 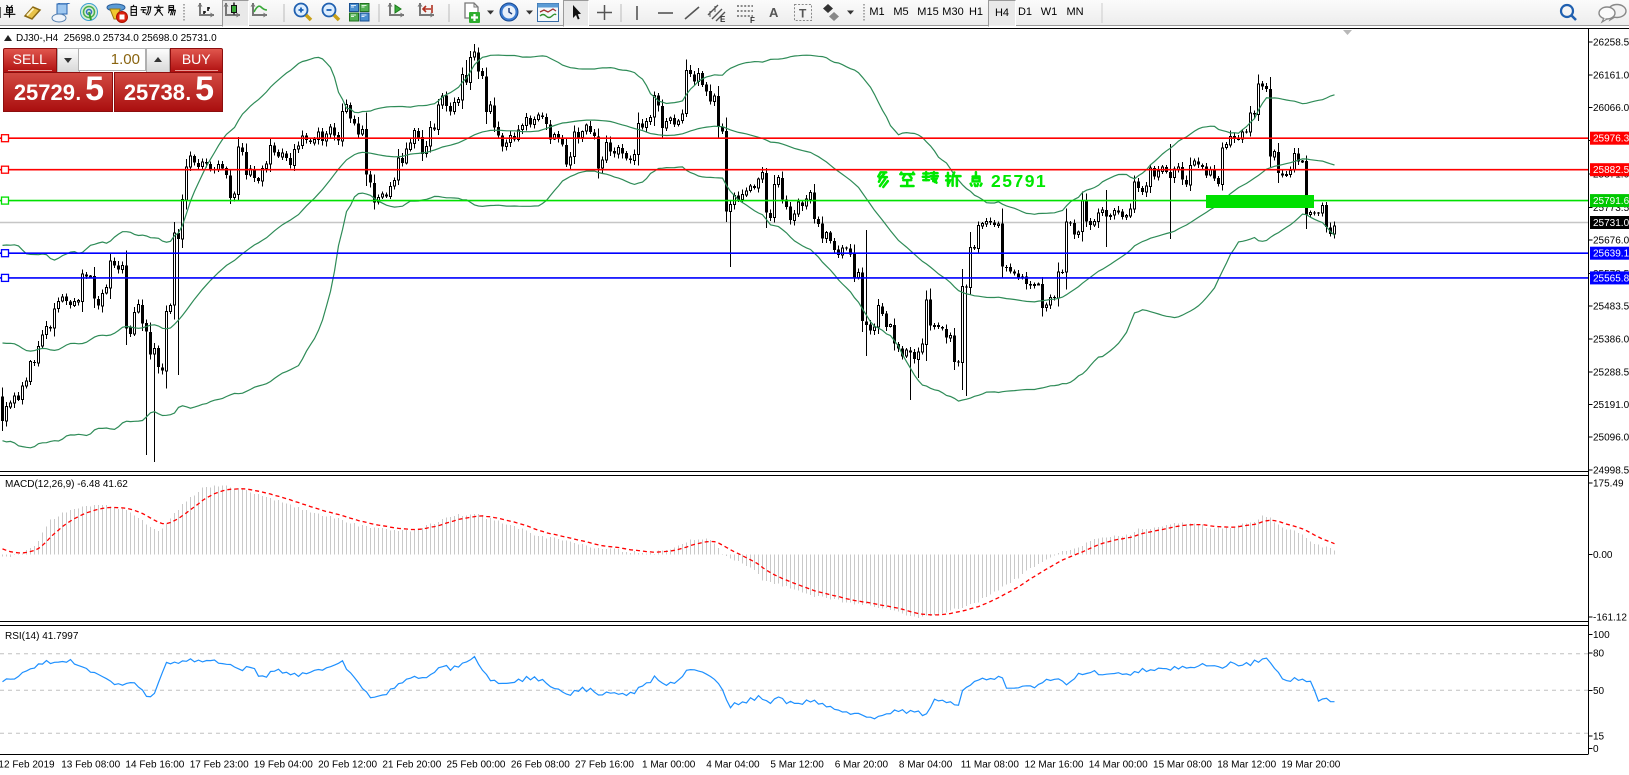 I want to click on svg-text: 25976.3, so click(x=1611, y=139).